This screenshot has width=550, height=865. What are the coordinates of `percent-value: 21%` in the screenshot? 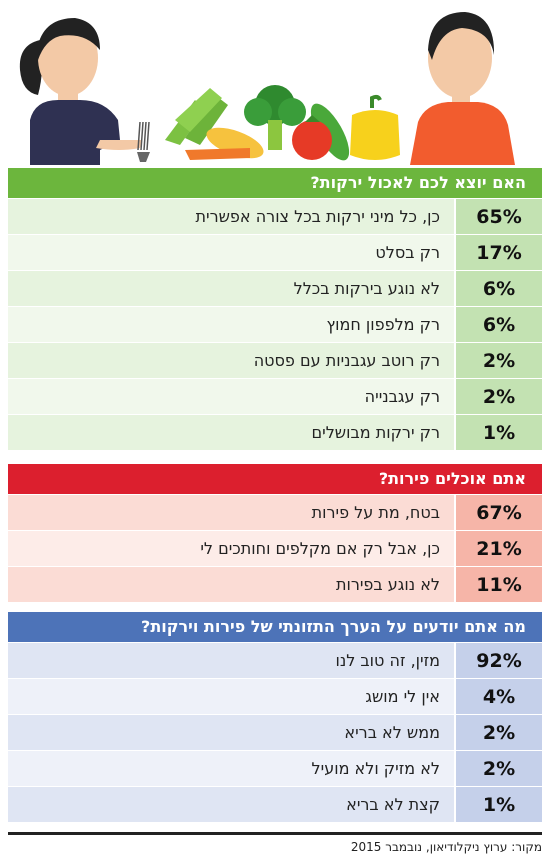 It's located at (498, 548).